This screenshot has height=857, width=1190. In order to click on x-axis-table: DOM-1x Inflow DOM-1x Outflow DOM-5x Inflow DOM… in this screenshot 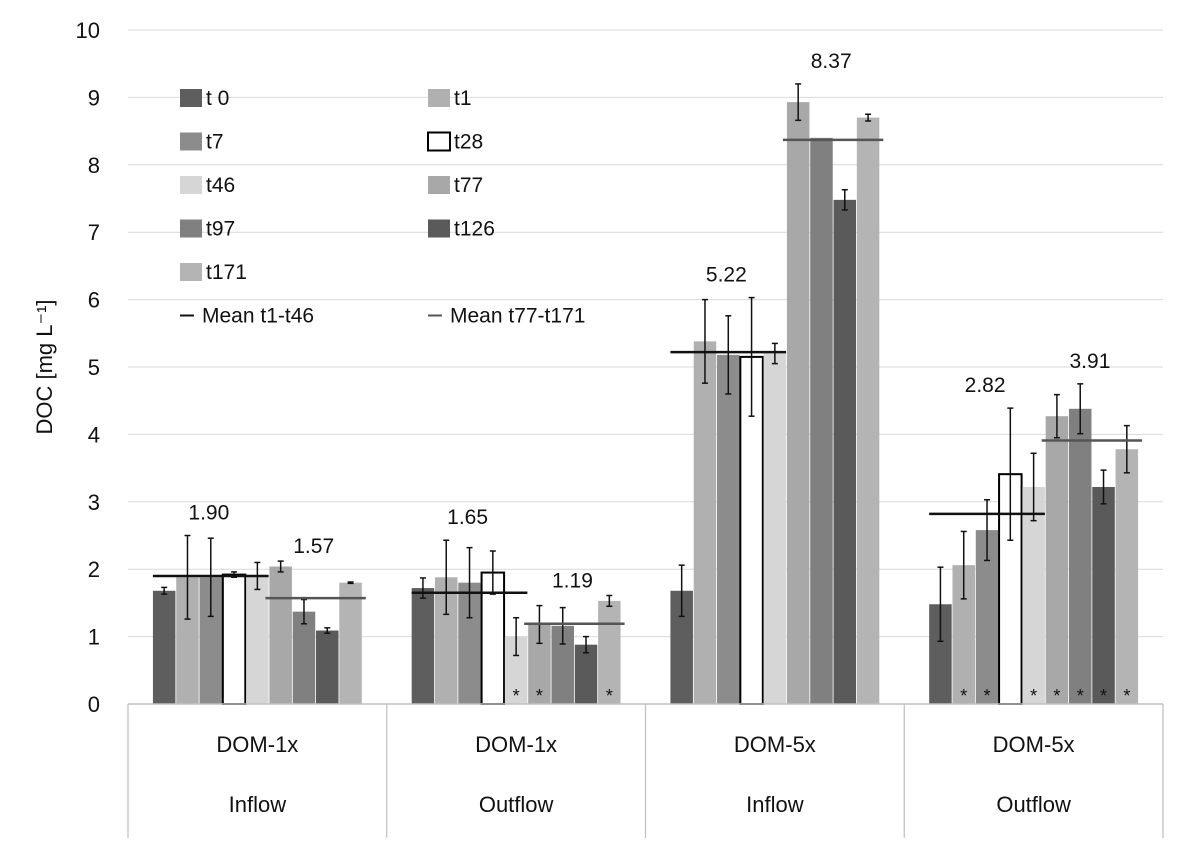, I will do `click(645, 770)`.